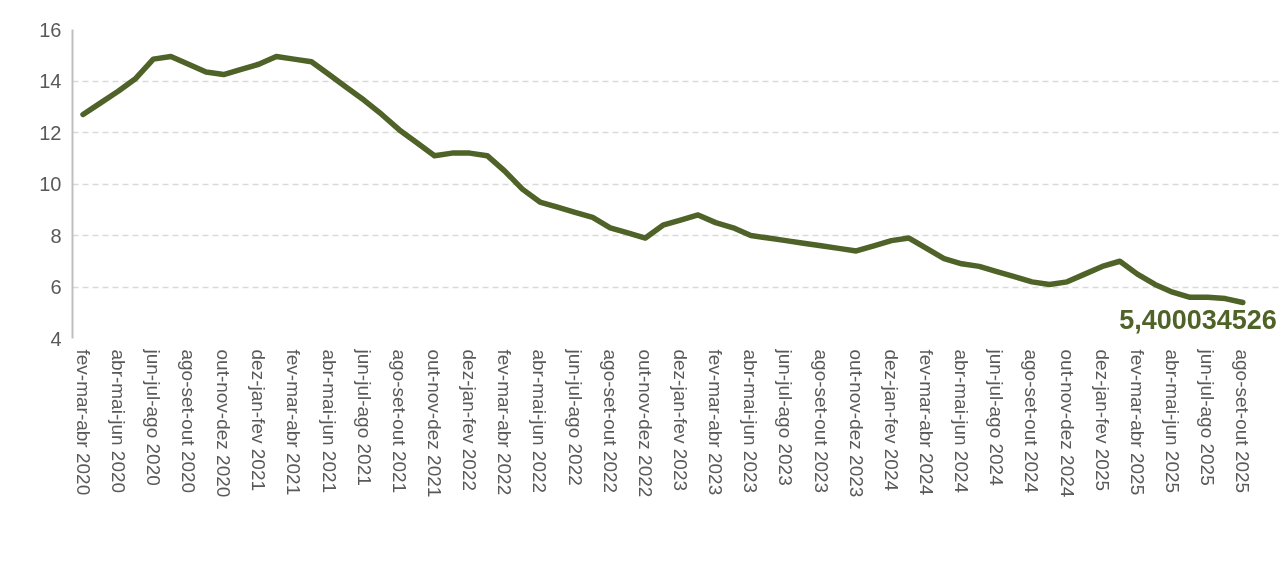 This screenshot has width=1285, height=583. Describe the element at coordinates (575, 417) in the screenshot. I see `x-tick-label: jun-jul-ago 2022` at that location.